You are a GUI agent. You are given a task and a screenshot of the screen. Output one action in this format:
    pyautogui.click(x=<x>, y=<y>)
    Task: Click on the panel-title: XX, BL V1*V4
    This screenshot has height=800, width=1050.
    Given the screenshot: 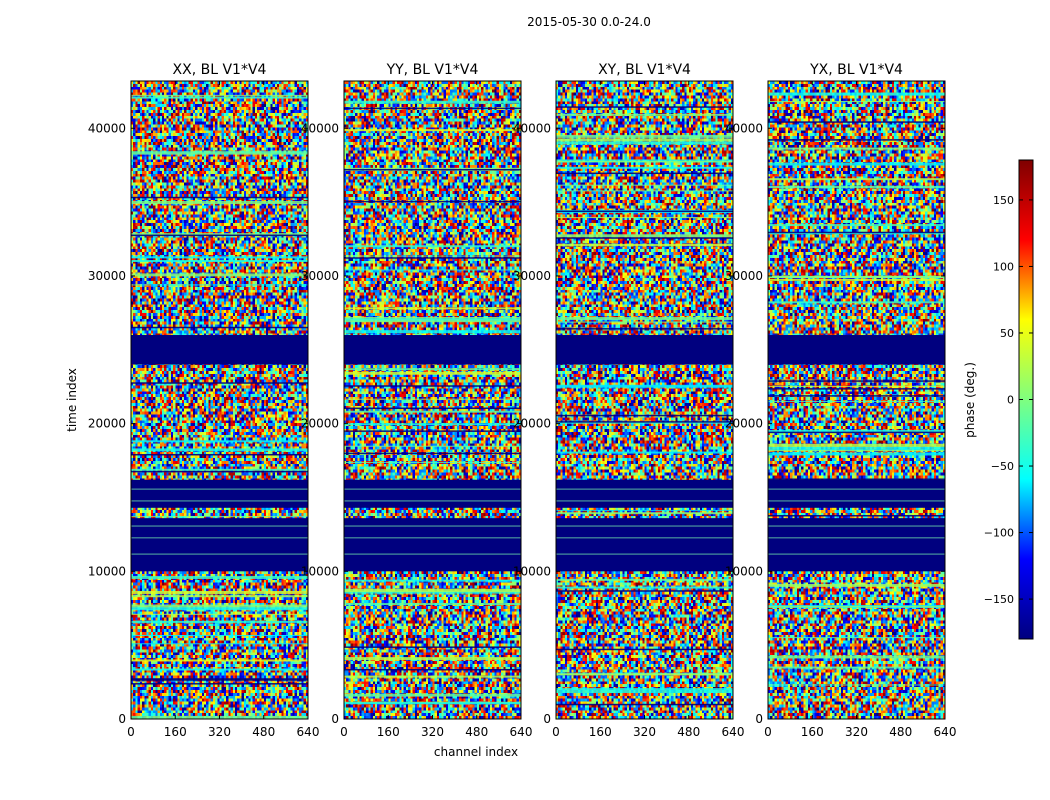 What is the action you would take?
    pyautogui.click(x=220, y=70)
    